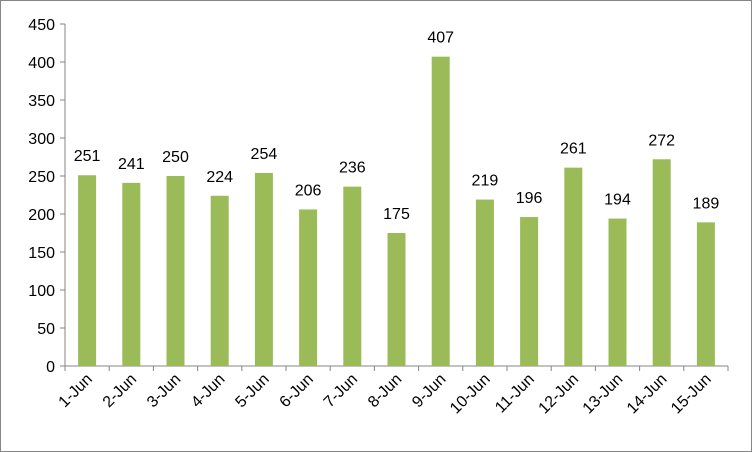  What do you see at coordinates (219, 177) in the screenshot?
I see `data-label: 224` at bounding box center [219, 177].